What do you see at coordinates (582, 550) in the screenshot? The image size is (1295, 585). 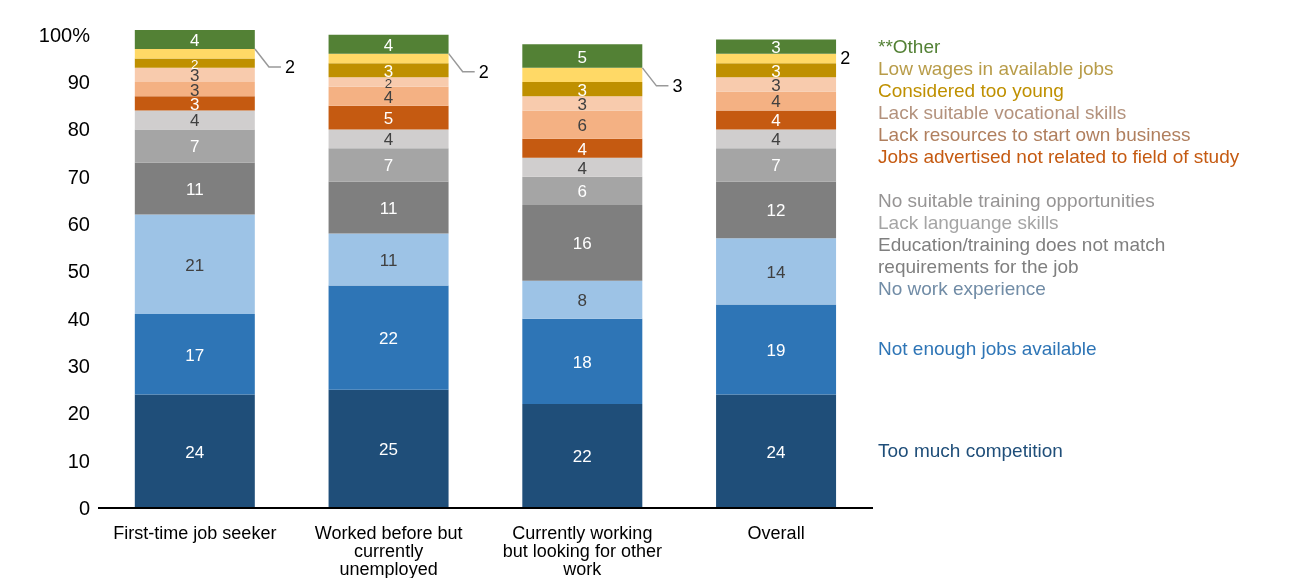 I see `x-tick-label: Currently working but looking for other work` at bounding box center [582, 550].